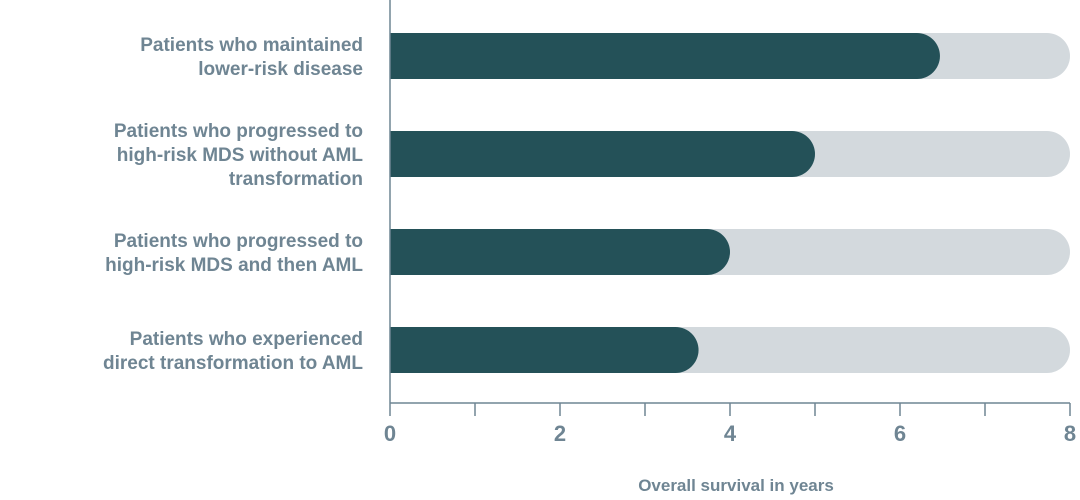 This screenshot has width=1080, height=500. I want to click on category-label-line: Patients who maintained, so click(251, 45).